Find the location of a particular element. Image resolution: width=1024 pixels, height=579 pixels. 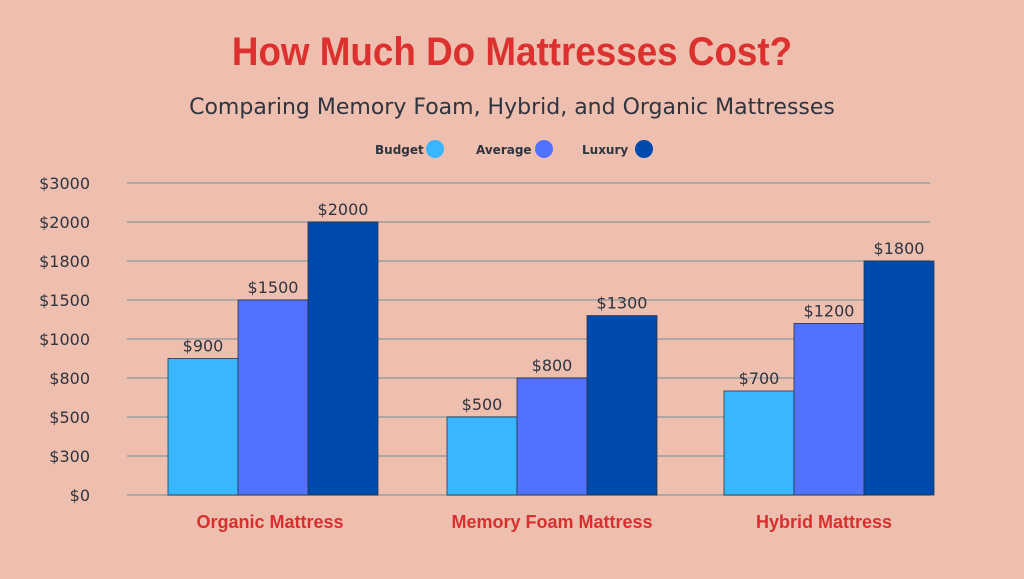

data-label: $1500 is located at coordinates (273, 287).